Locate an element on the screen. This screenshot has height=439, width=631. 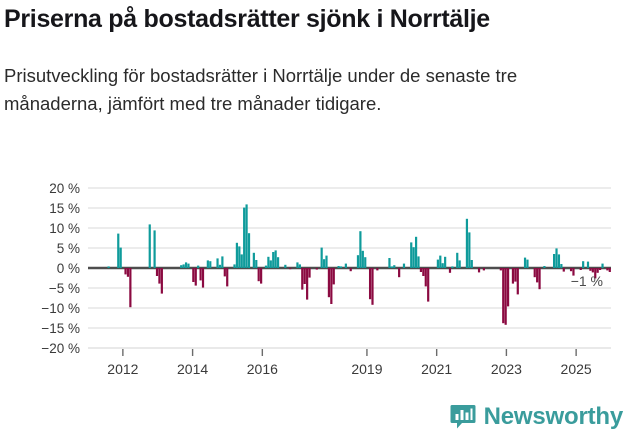
y-axis-tick-label: 15 % is located at coordinates (64, 208).